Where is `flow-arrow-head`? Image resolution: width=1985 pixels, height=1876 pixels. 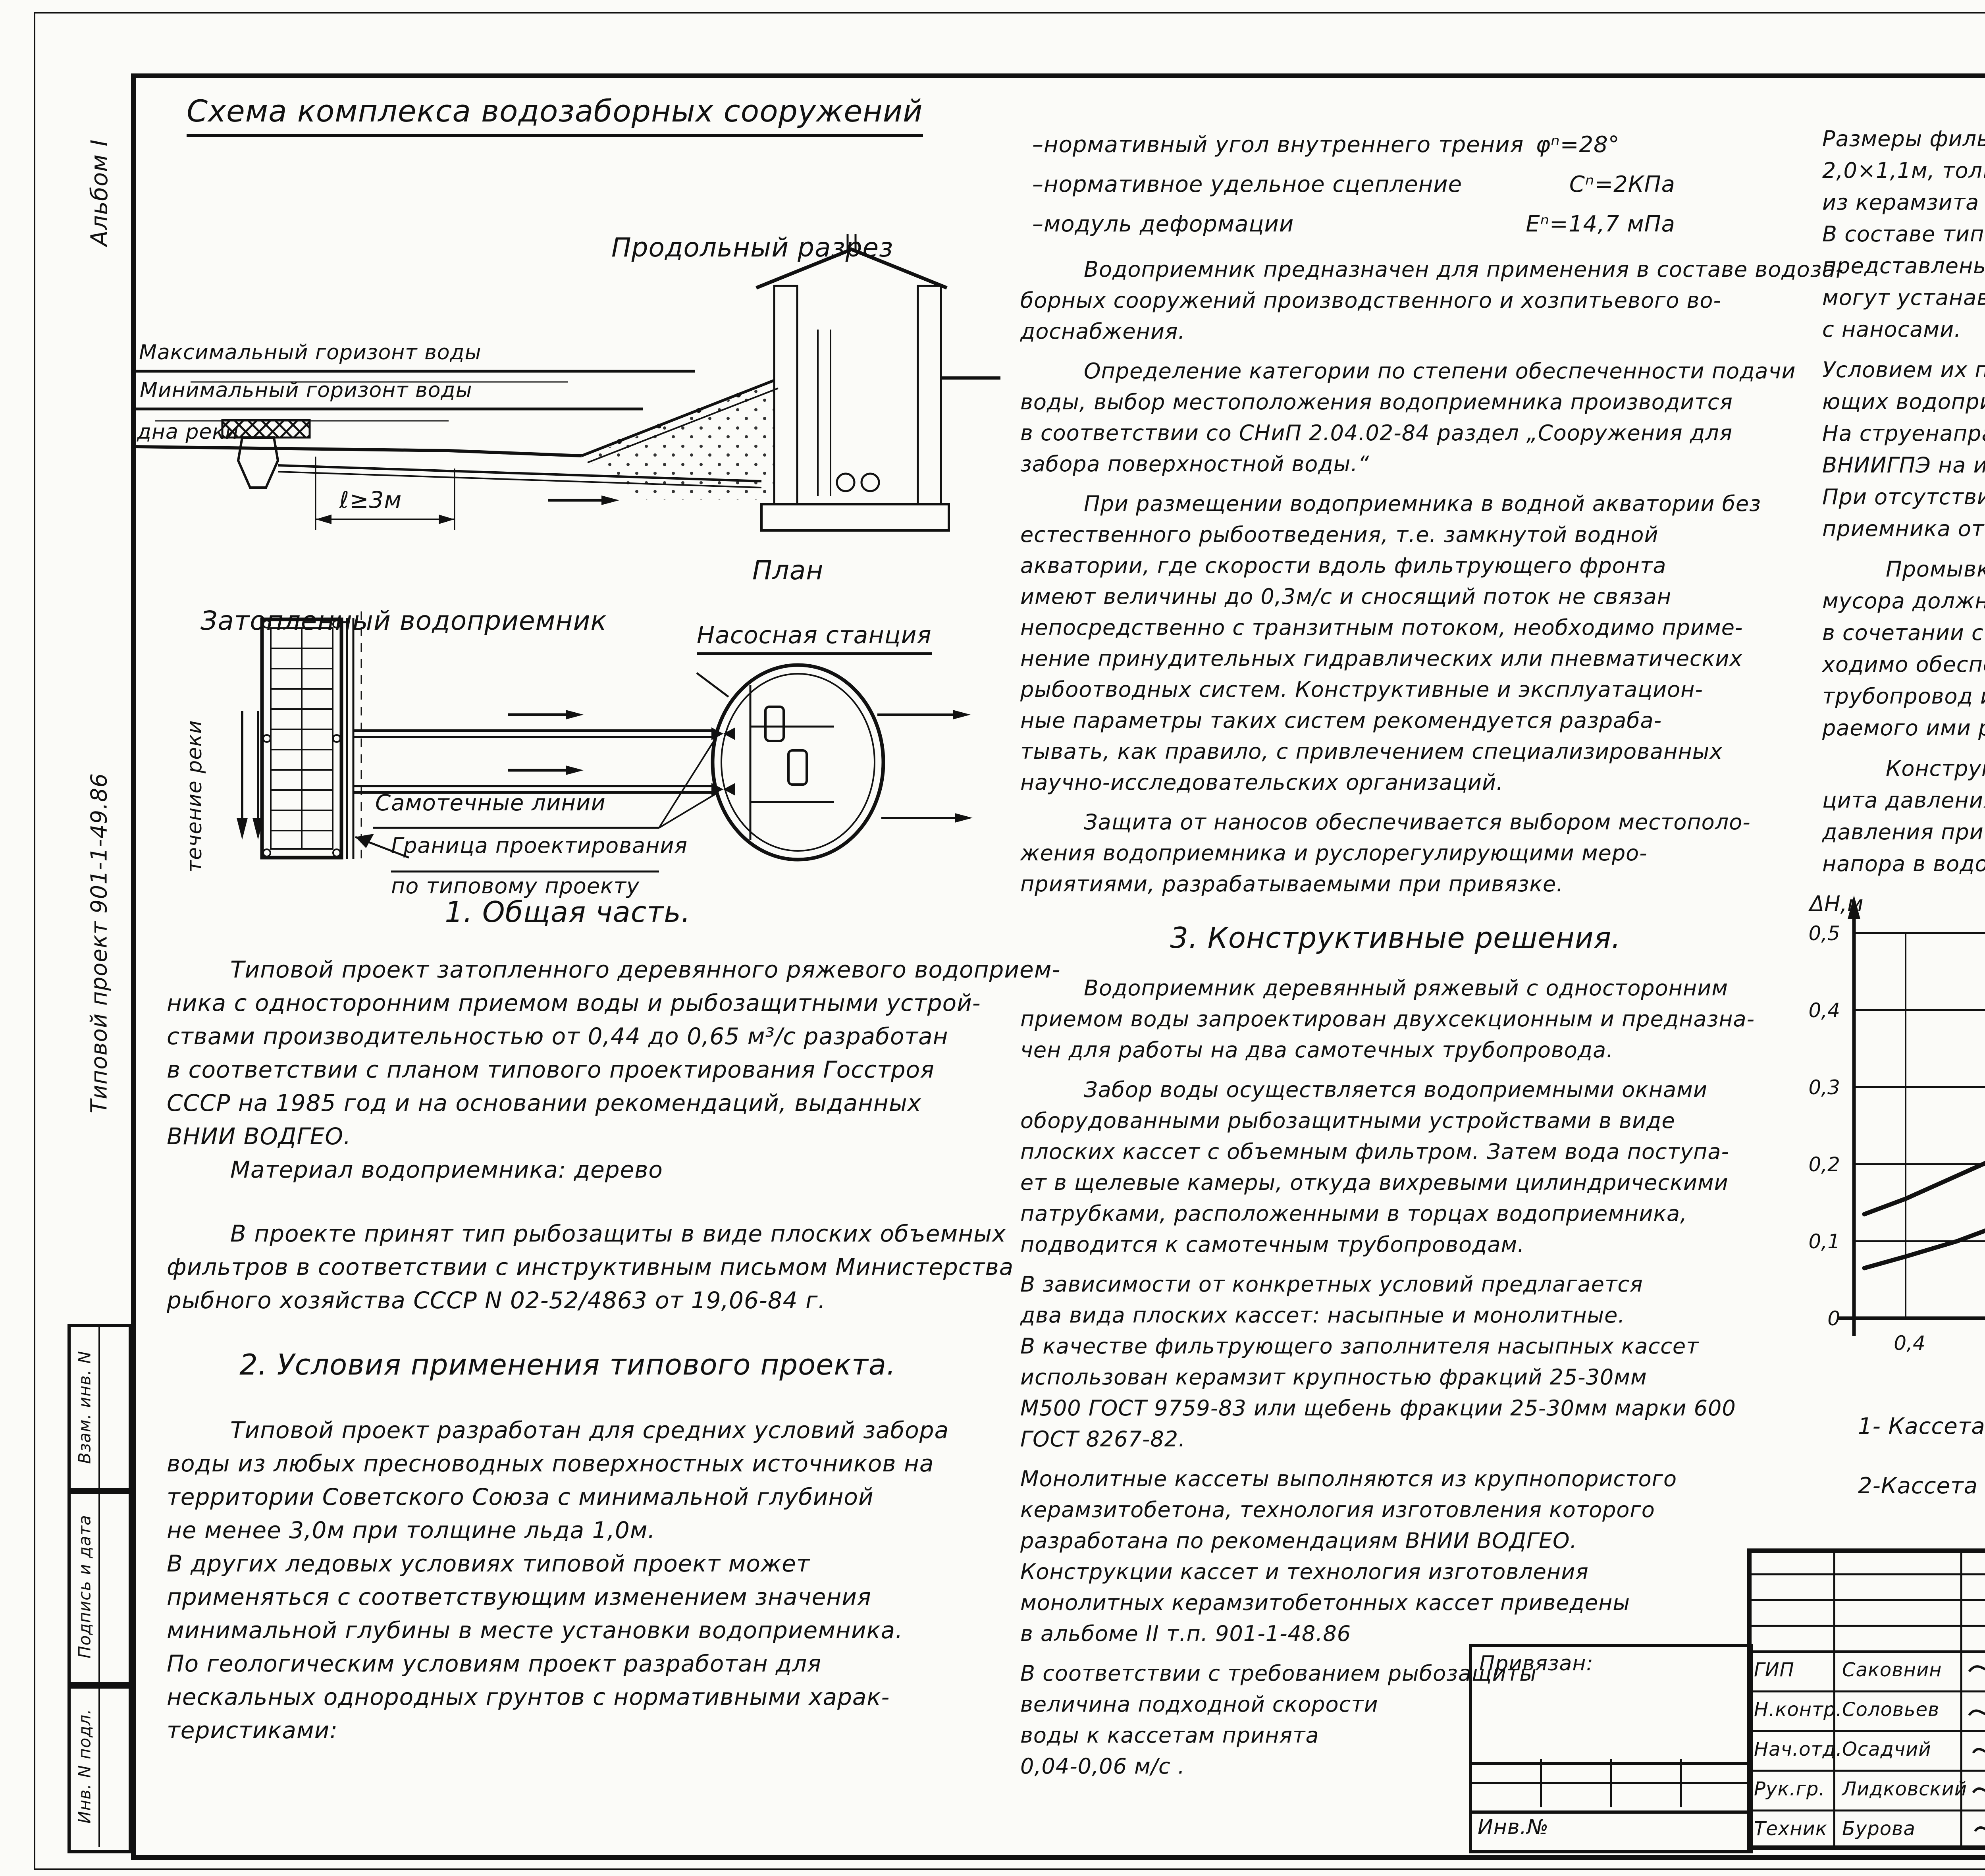
flow-arrow-head is located at coordinates (610, 500).